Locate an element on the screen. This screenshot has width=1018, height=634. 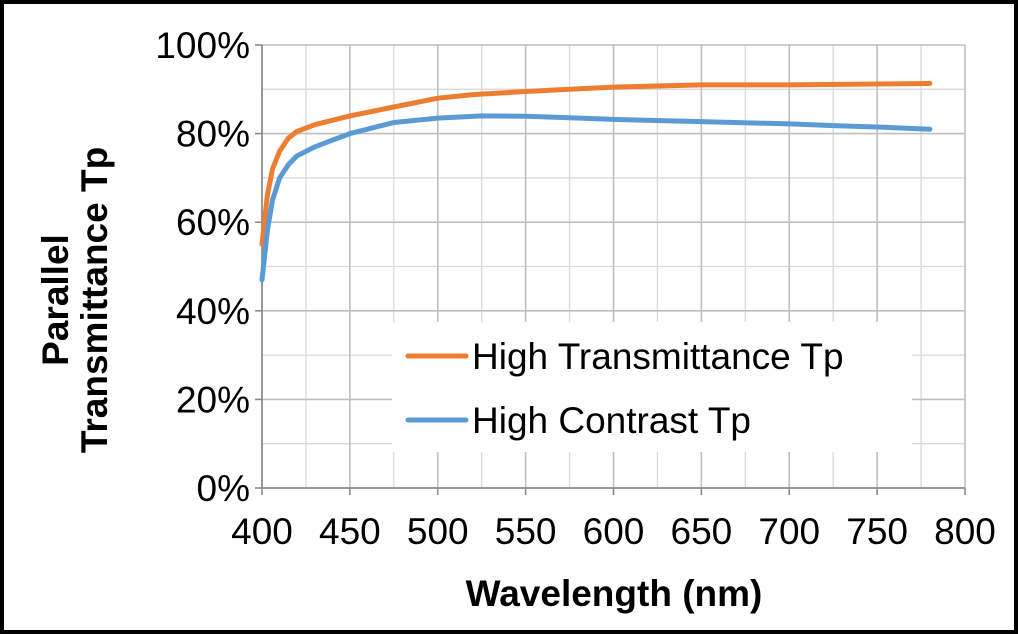
y-tick-label: 100% is located at coordinates (202, 45).